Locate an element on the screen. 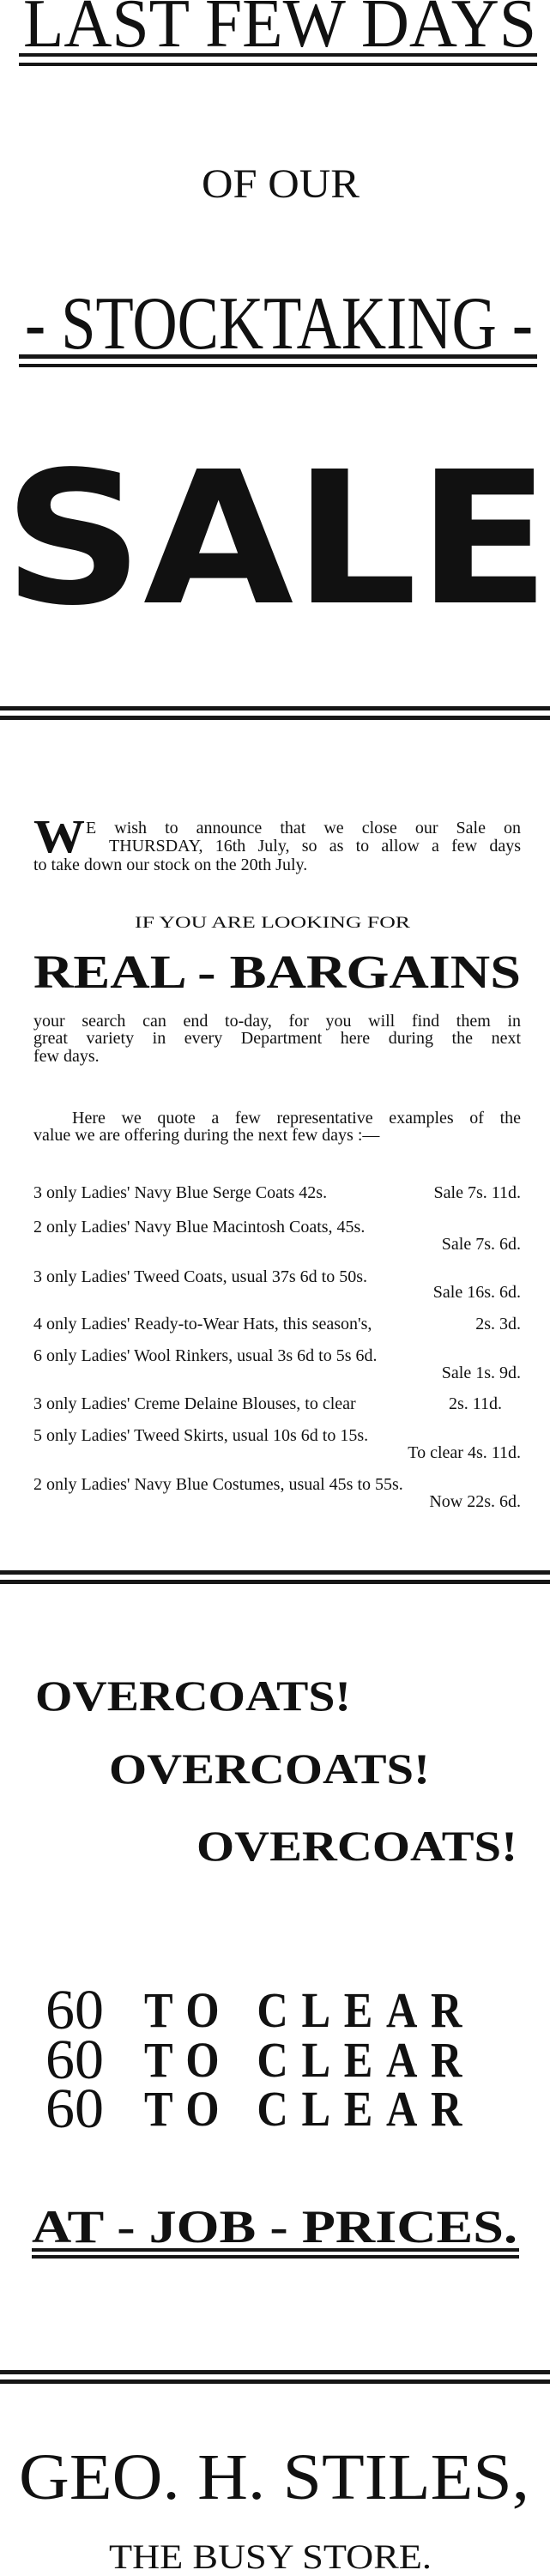 Image resolution: width=550 pixels, height=2576 pixels. headline-text: - STOCKTAKING - is located at coordinates (279, 324).